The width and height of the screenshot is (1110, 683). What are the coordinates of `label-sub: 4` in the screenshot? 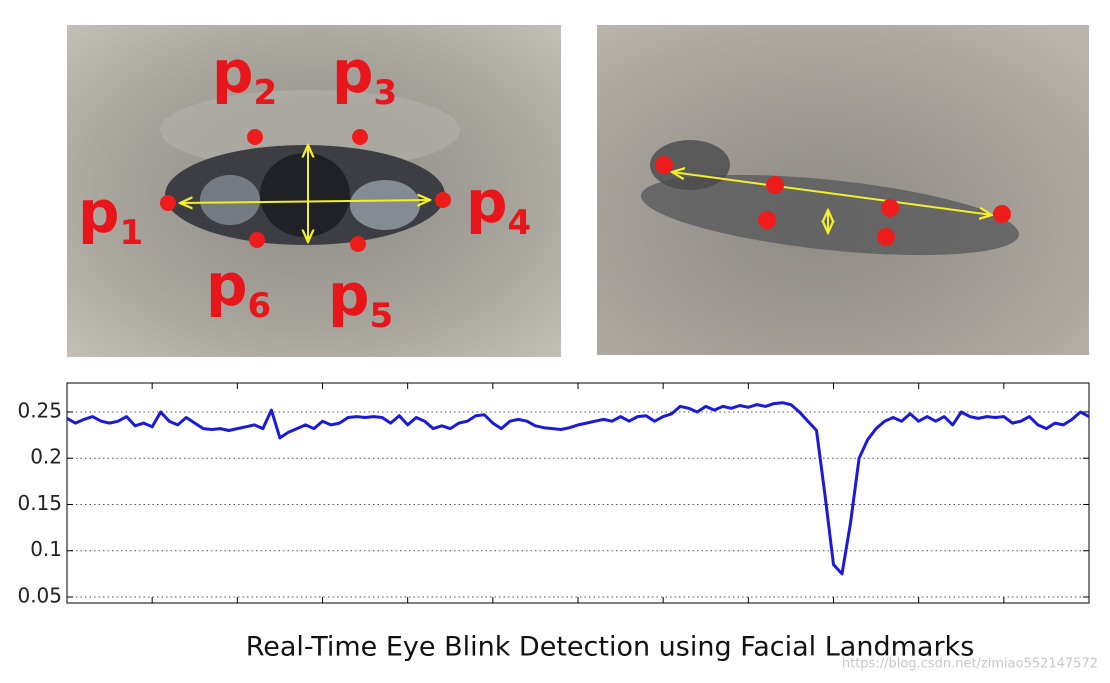 It's located at (520, 223).